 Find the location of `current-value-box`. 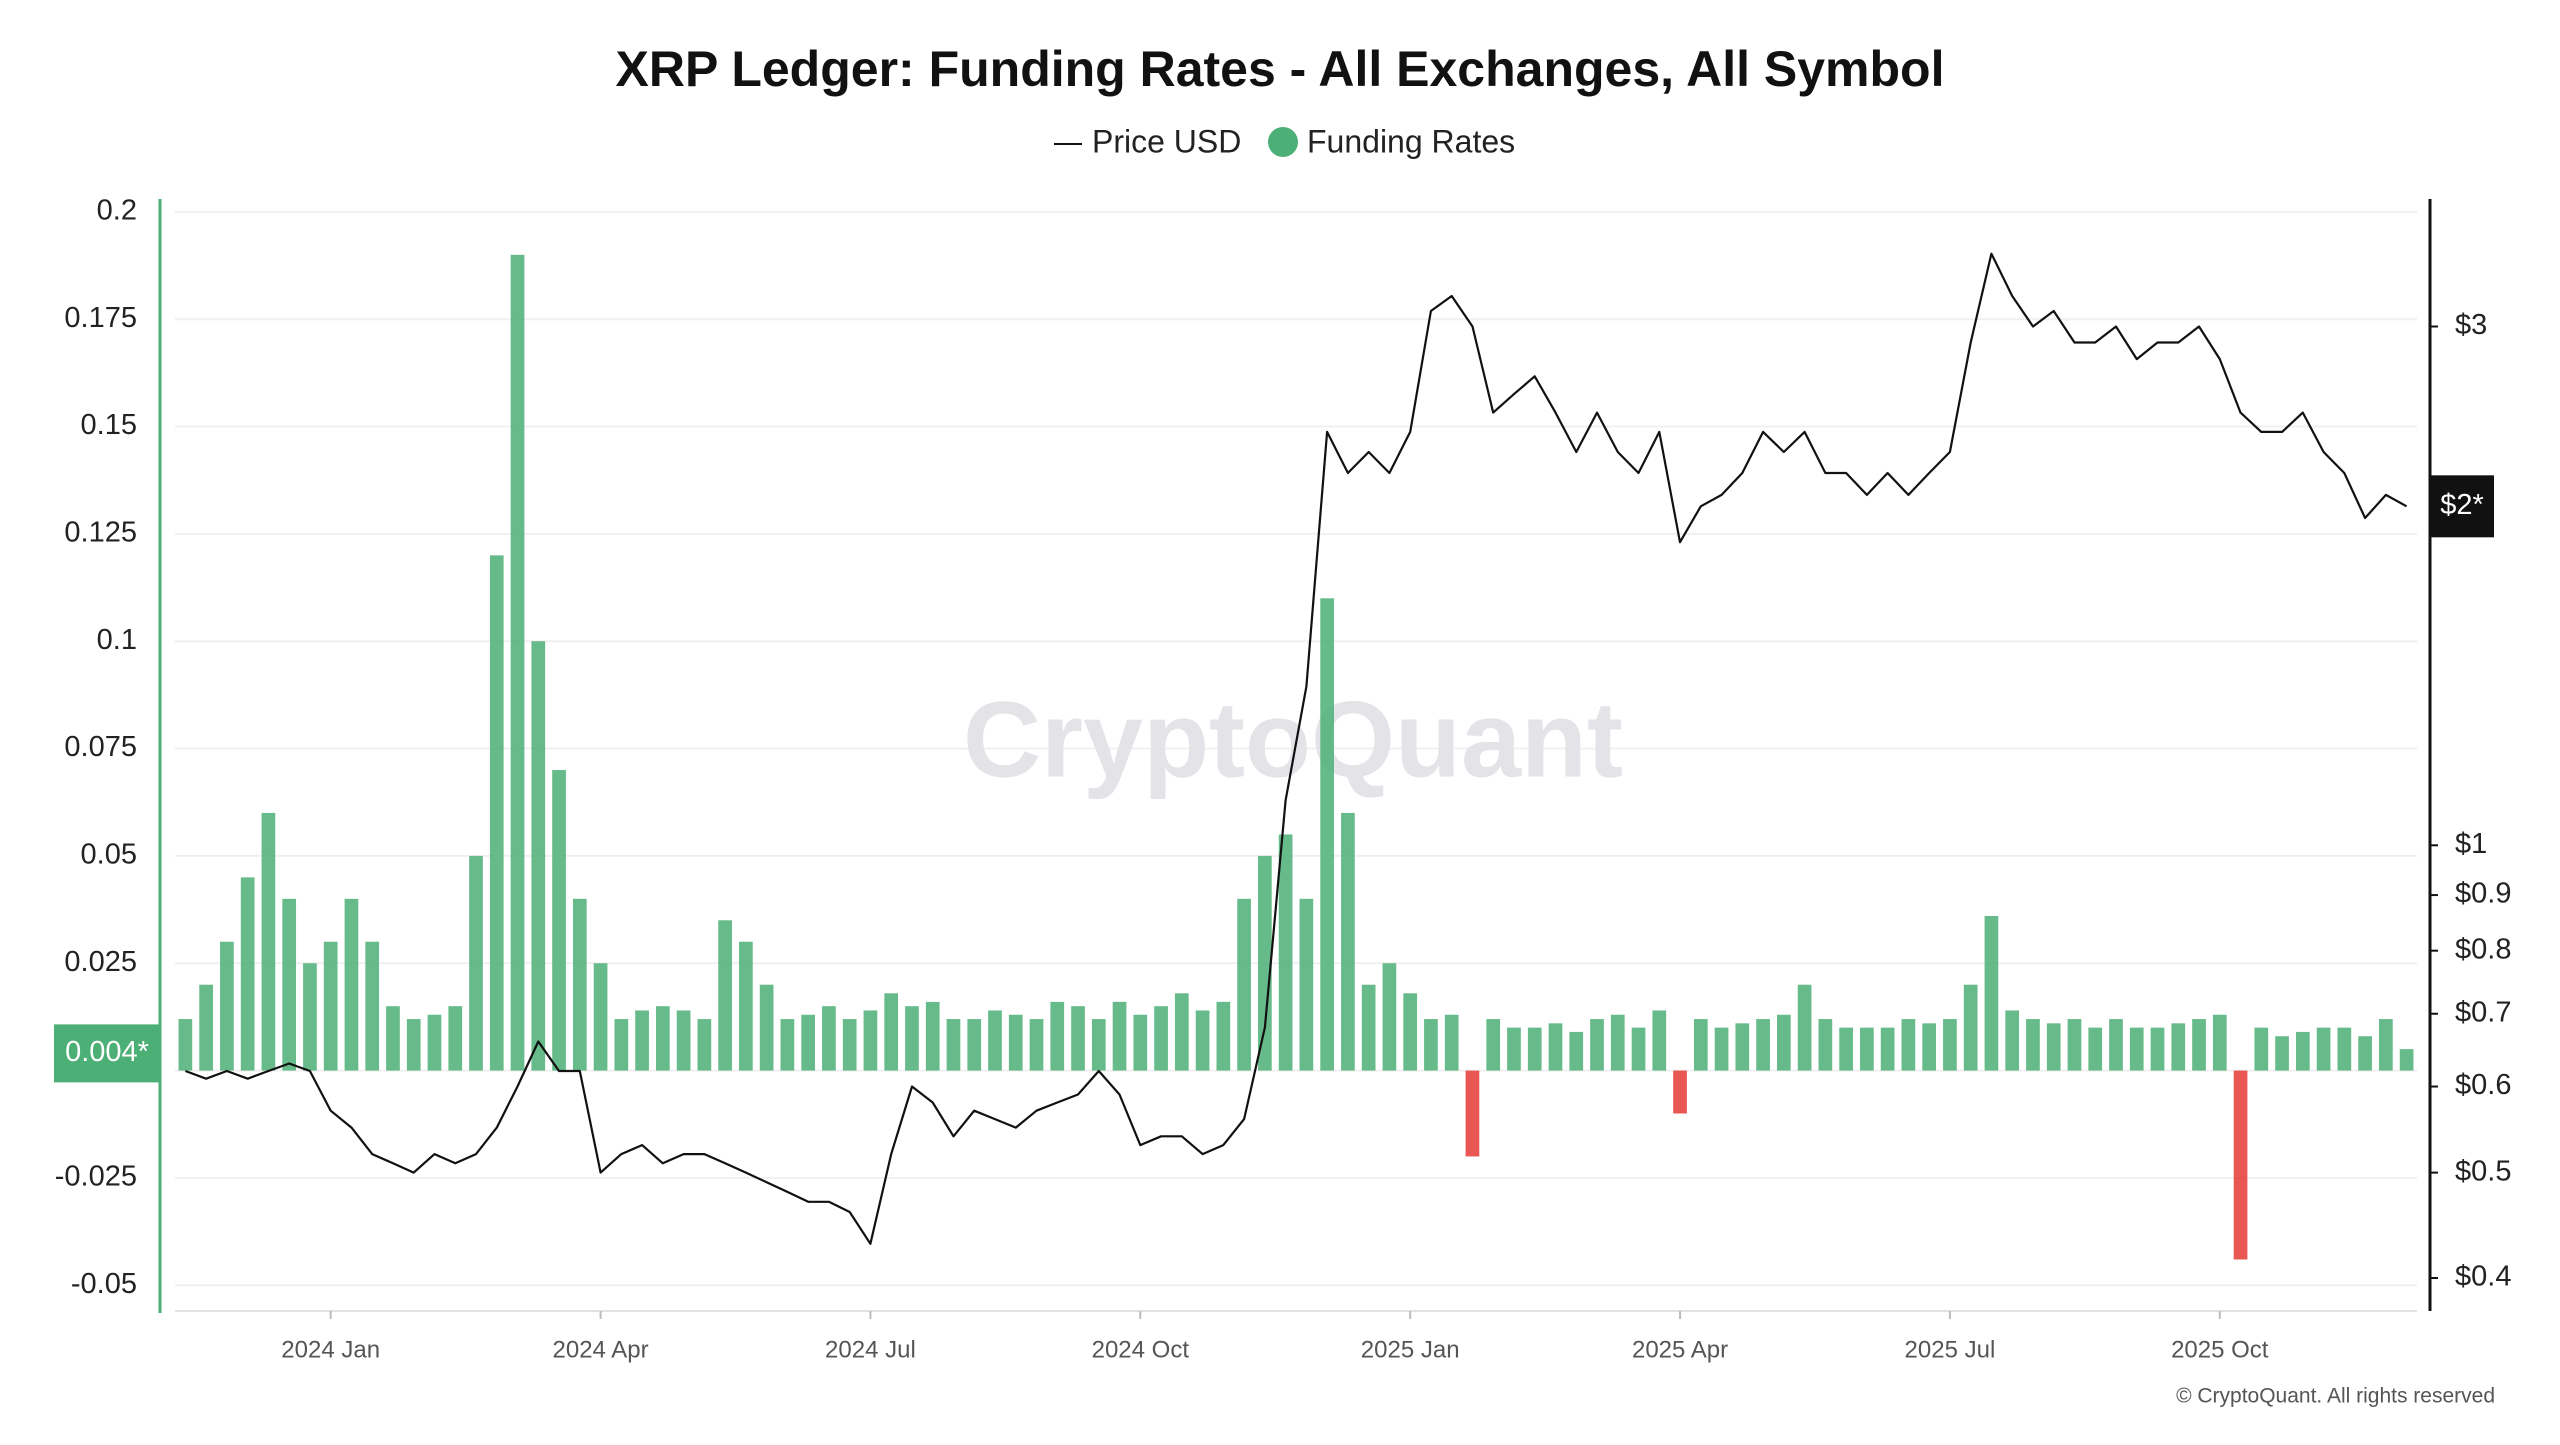

current-value-box is located at coordinates (107, 1053).